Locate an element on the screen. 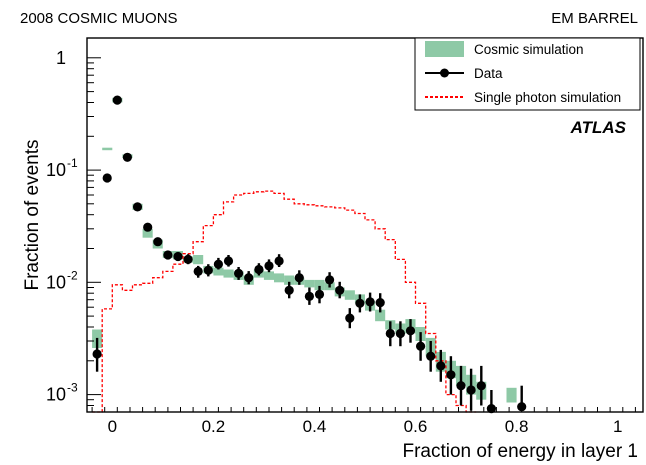 The height and width of the screenshot is (465, 646). x-tick-label: 0.4 is located at coordinates (315, 426).